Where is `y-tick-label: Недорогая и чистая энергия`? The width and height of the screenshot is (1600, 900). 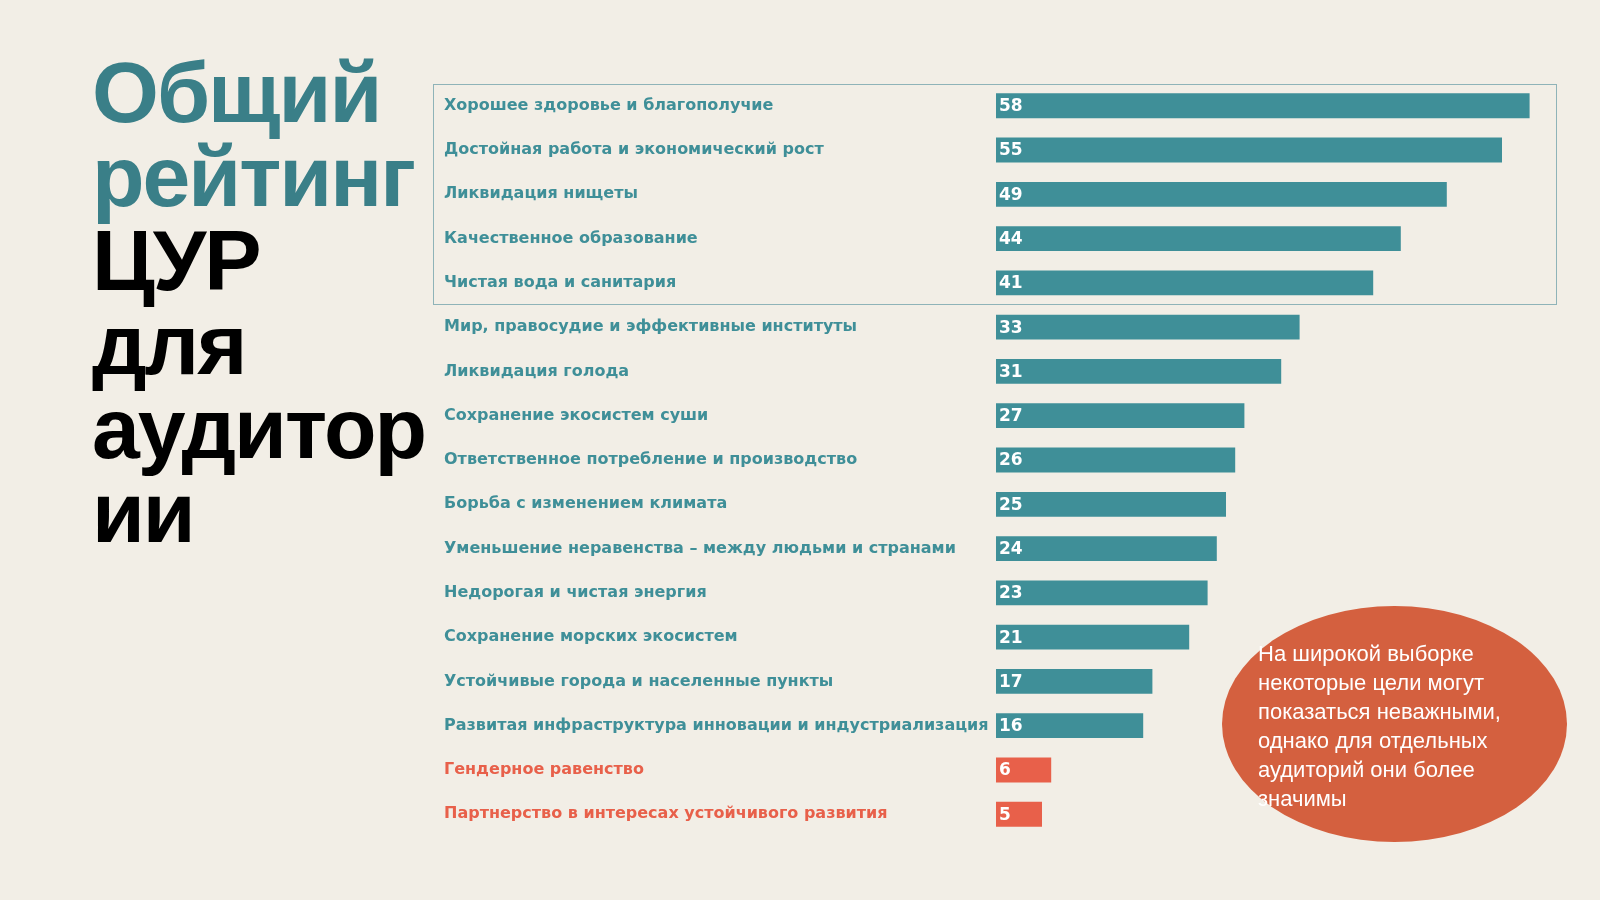
y-tick-label: Недорогая и чистая энергия is located at coordinates (575, 591).